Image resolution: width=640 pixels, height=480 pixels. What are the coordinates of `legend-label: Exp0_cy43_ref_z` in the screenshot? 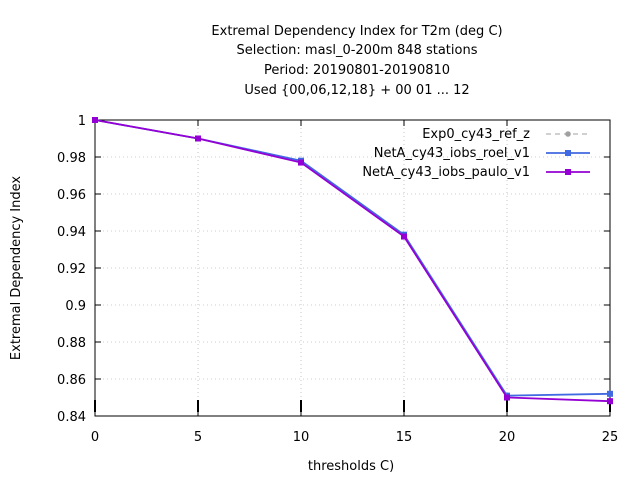 It's located at (476, 134).